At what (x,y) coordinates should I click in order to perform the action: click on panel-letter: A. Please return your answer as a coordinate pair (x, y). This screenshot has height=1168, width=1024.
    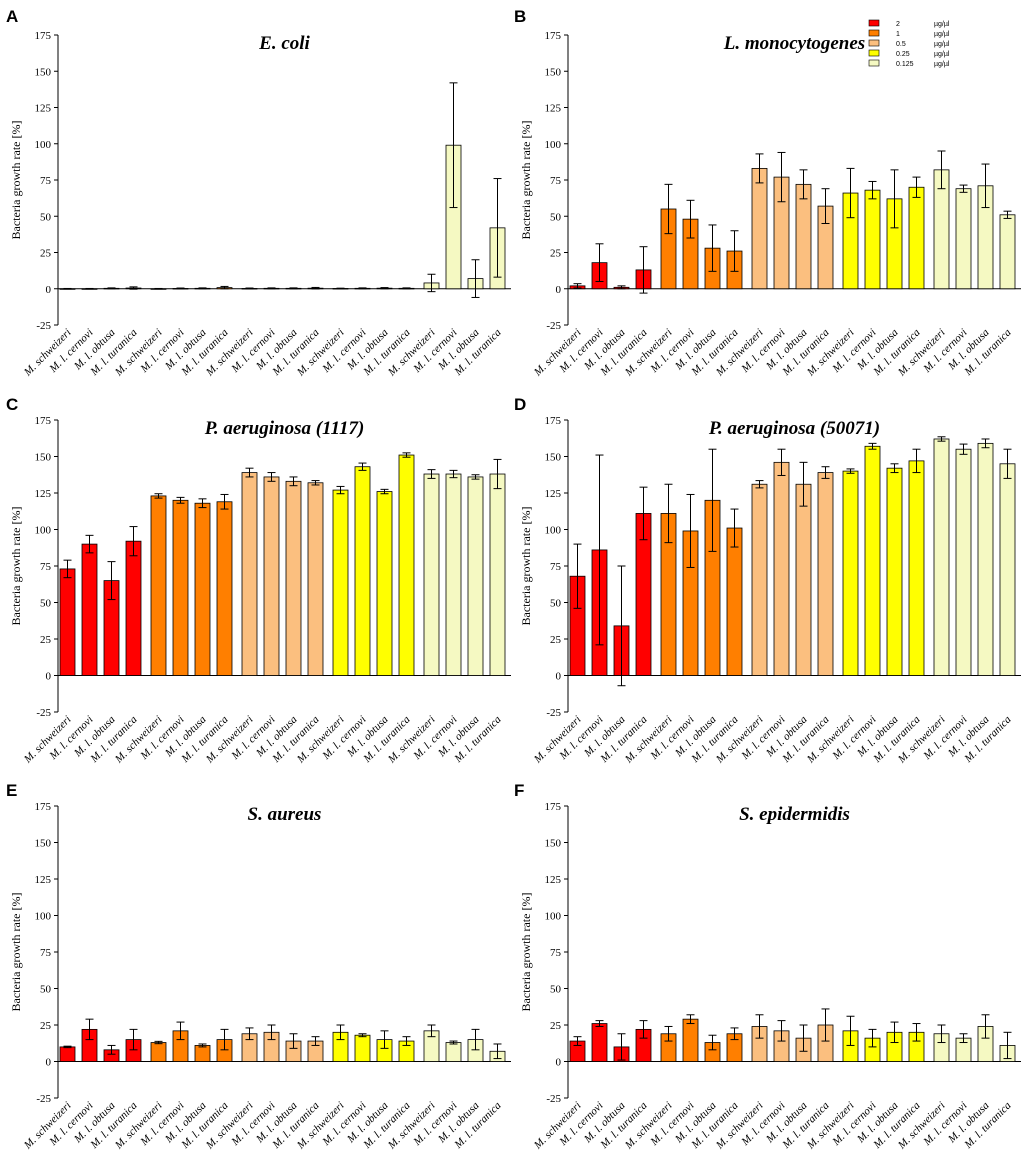
    Looking at the image, I should click on (12, 16).